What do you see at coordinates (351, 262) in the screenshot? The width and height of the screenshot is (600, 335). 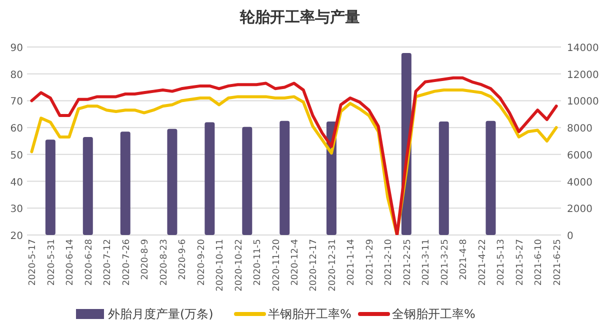 I see `x-tick-label: 2021-1-14` at bounding box center [351, 262].